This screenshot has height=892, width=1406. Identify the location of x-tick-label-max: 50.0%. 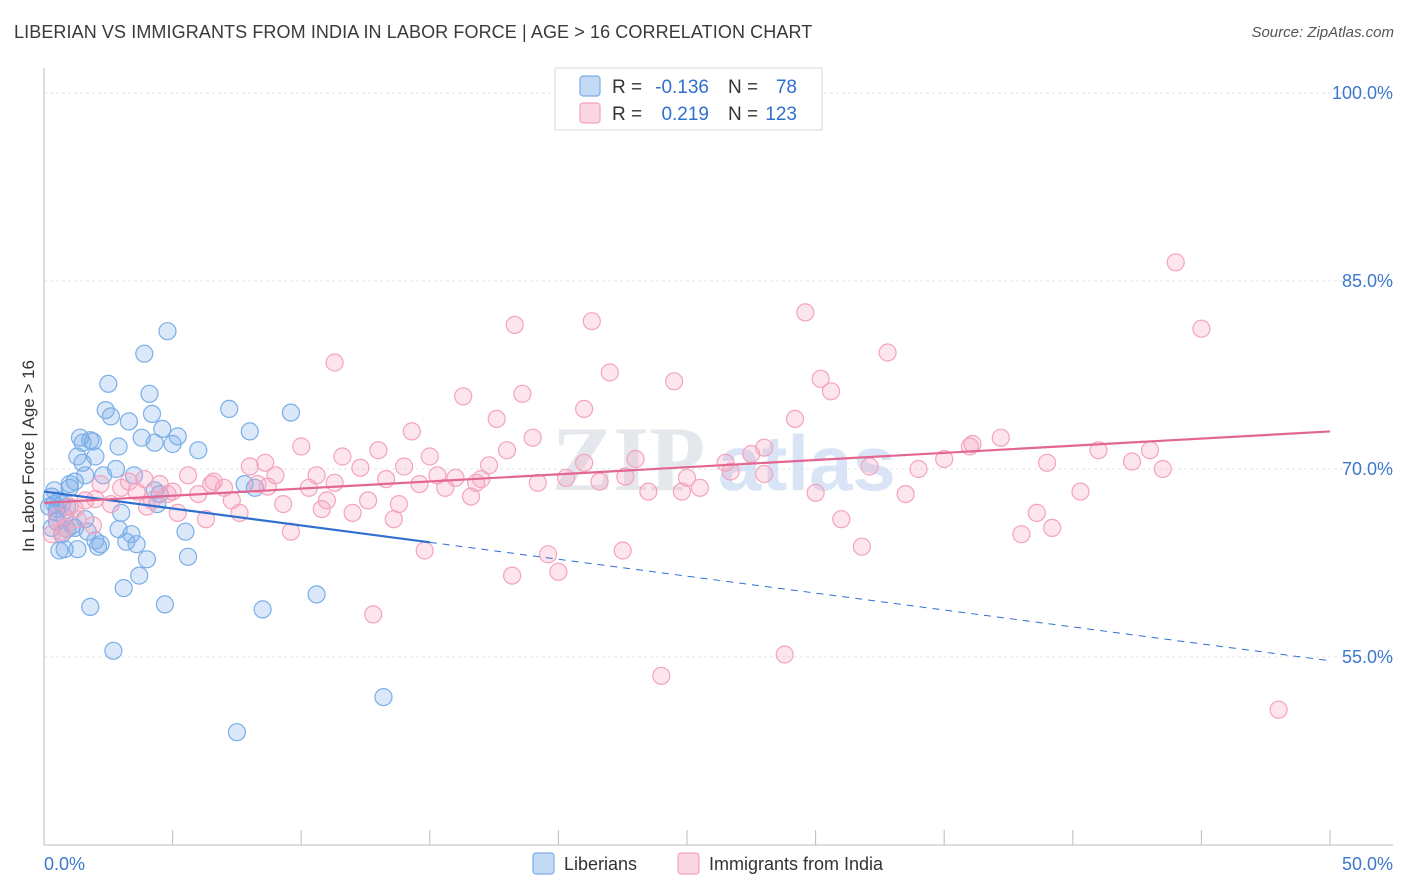
(1367, 864).